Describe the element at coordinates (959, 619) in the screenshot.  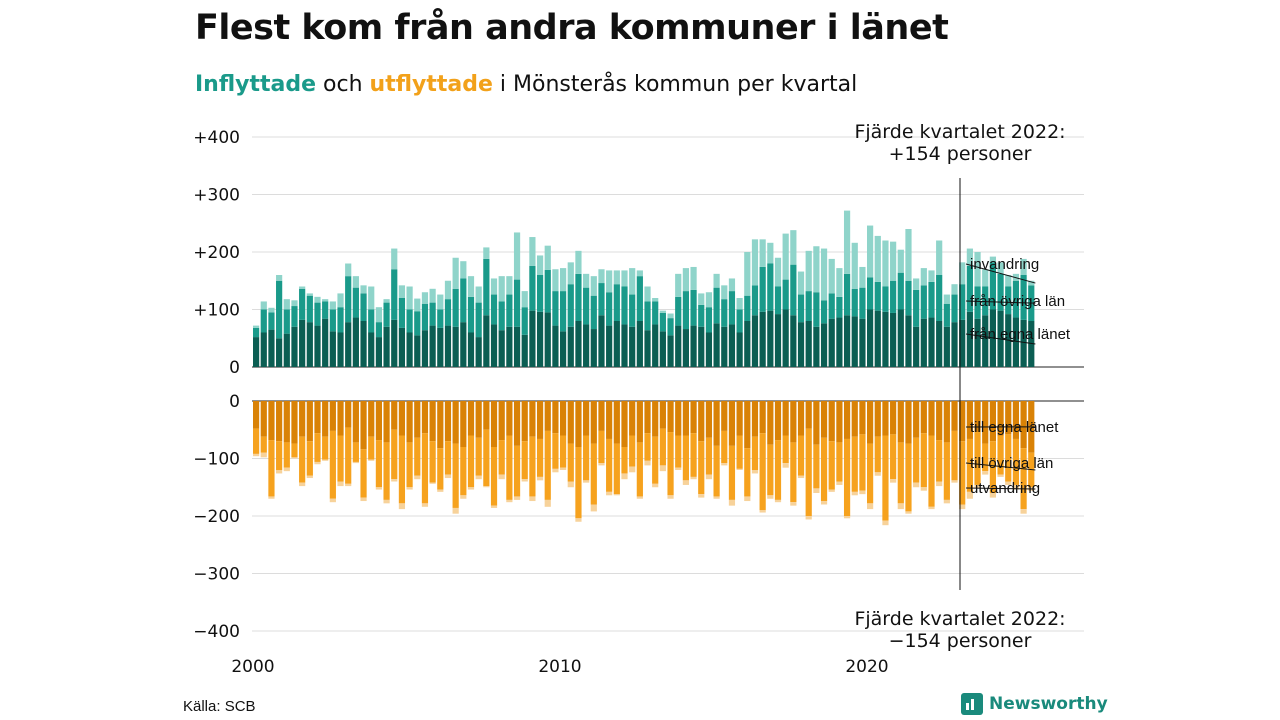
I see `bottom-annotation-line1: Fjärde kvartalet 2022:` at that location.